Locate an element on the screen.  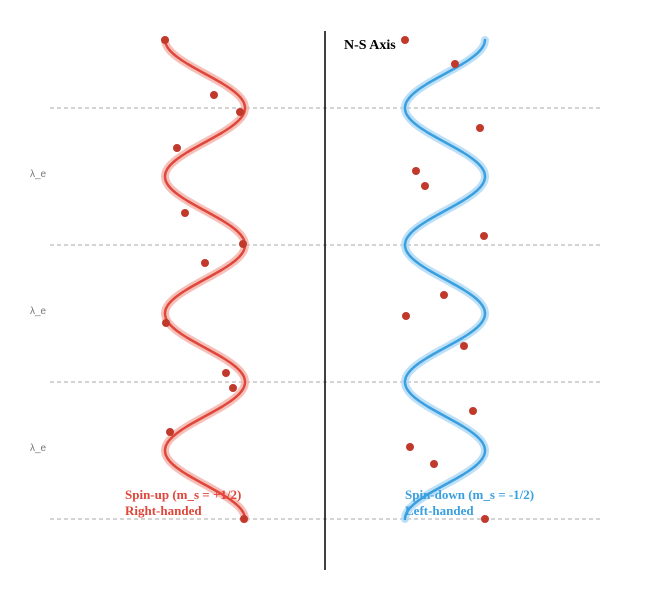
wavelength-label-3: λ_e is located at coordinates (38, 448).